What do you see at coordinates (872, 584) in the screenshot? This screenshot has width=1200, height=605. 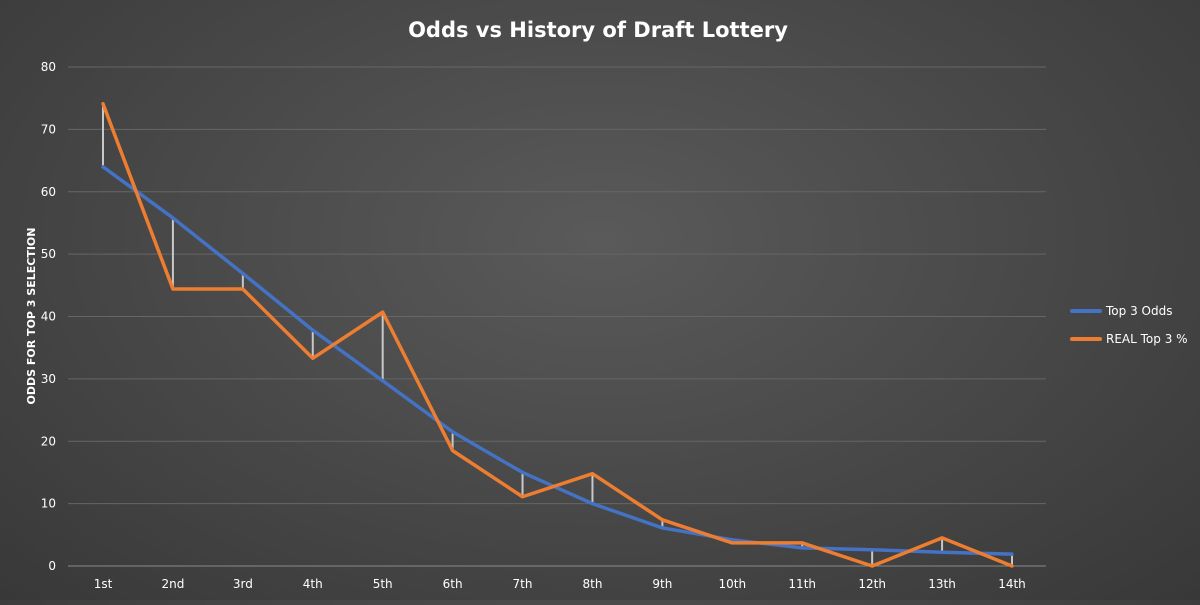 I see `x-tick-label: 12th` at bounding box center [872, 584].